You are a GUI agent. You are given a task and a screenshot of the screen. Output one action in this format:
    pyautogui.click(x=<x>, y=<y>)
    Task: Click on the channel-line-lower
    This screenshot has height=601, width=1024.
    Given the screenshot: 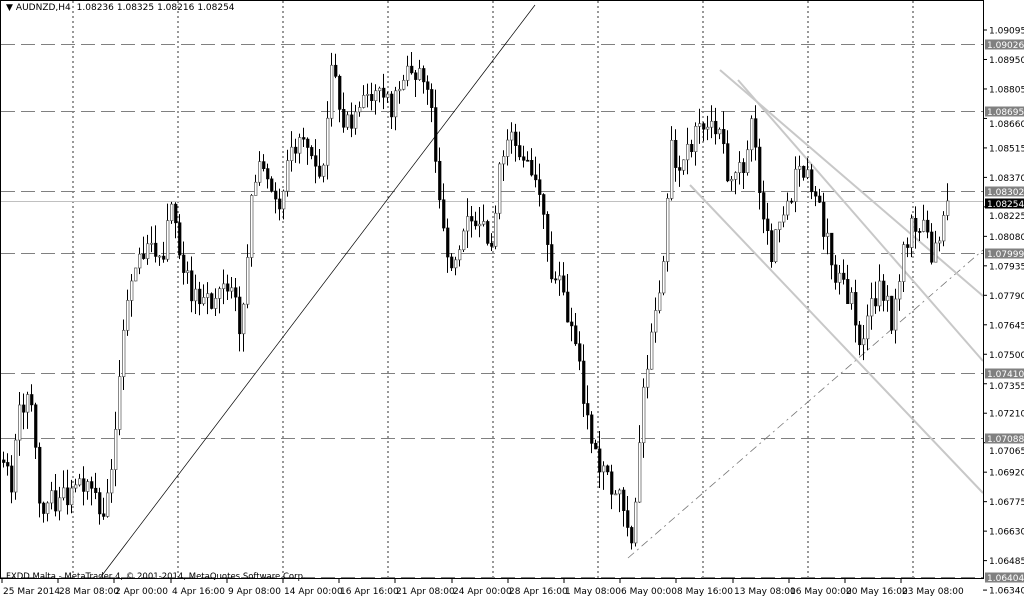 What is the action you would take?
    pyautogui.click(x=836, y=339)
    